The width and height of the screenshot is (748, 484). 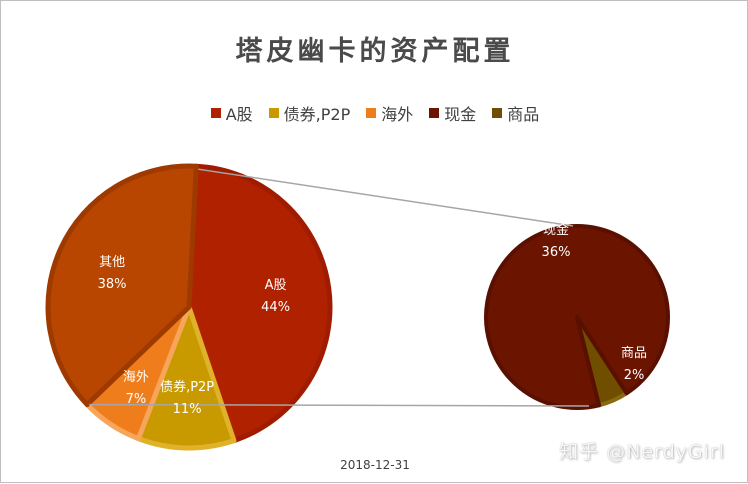 I want to click on slice-percent-label: 38%, so click(x=112, y=284).